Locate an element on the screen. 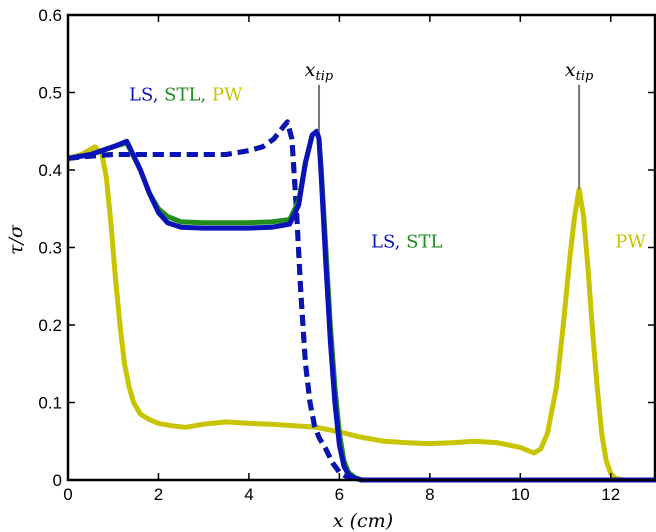 This screenshot has width=656, height=532. series-annotation-2: PW is located at coordinates (630, 242).